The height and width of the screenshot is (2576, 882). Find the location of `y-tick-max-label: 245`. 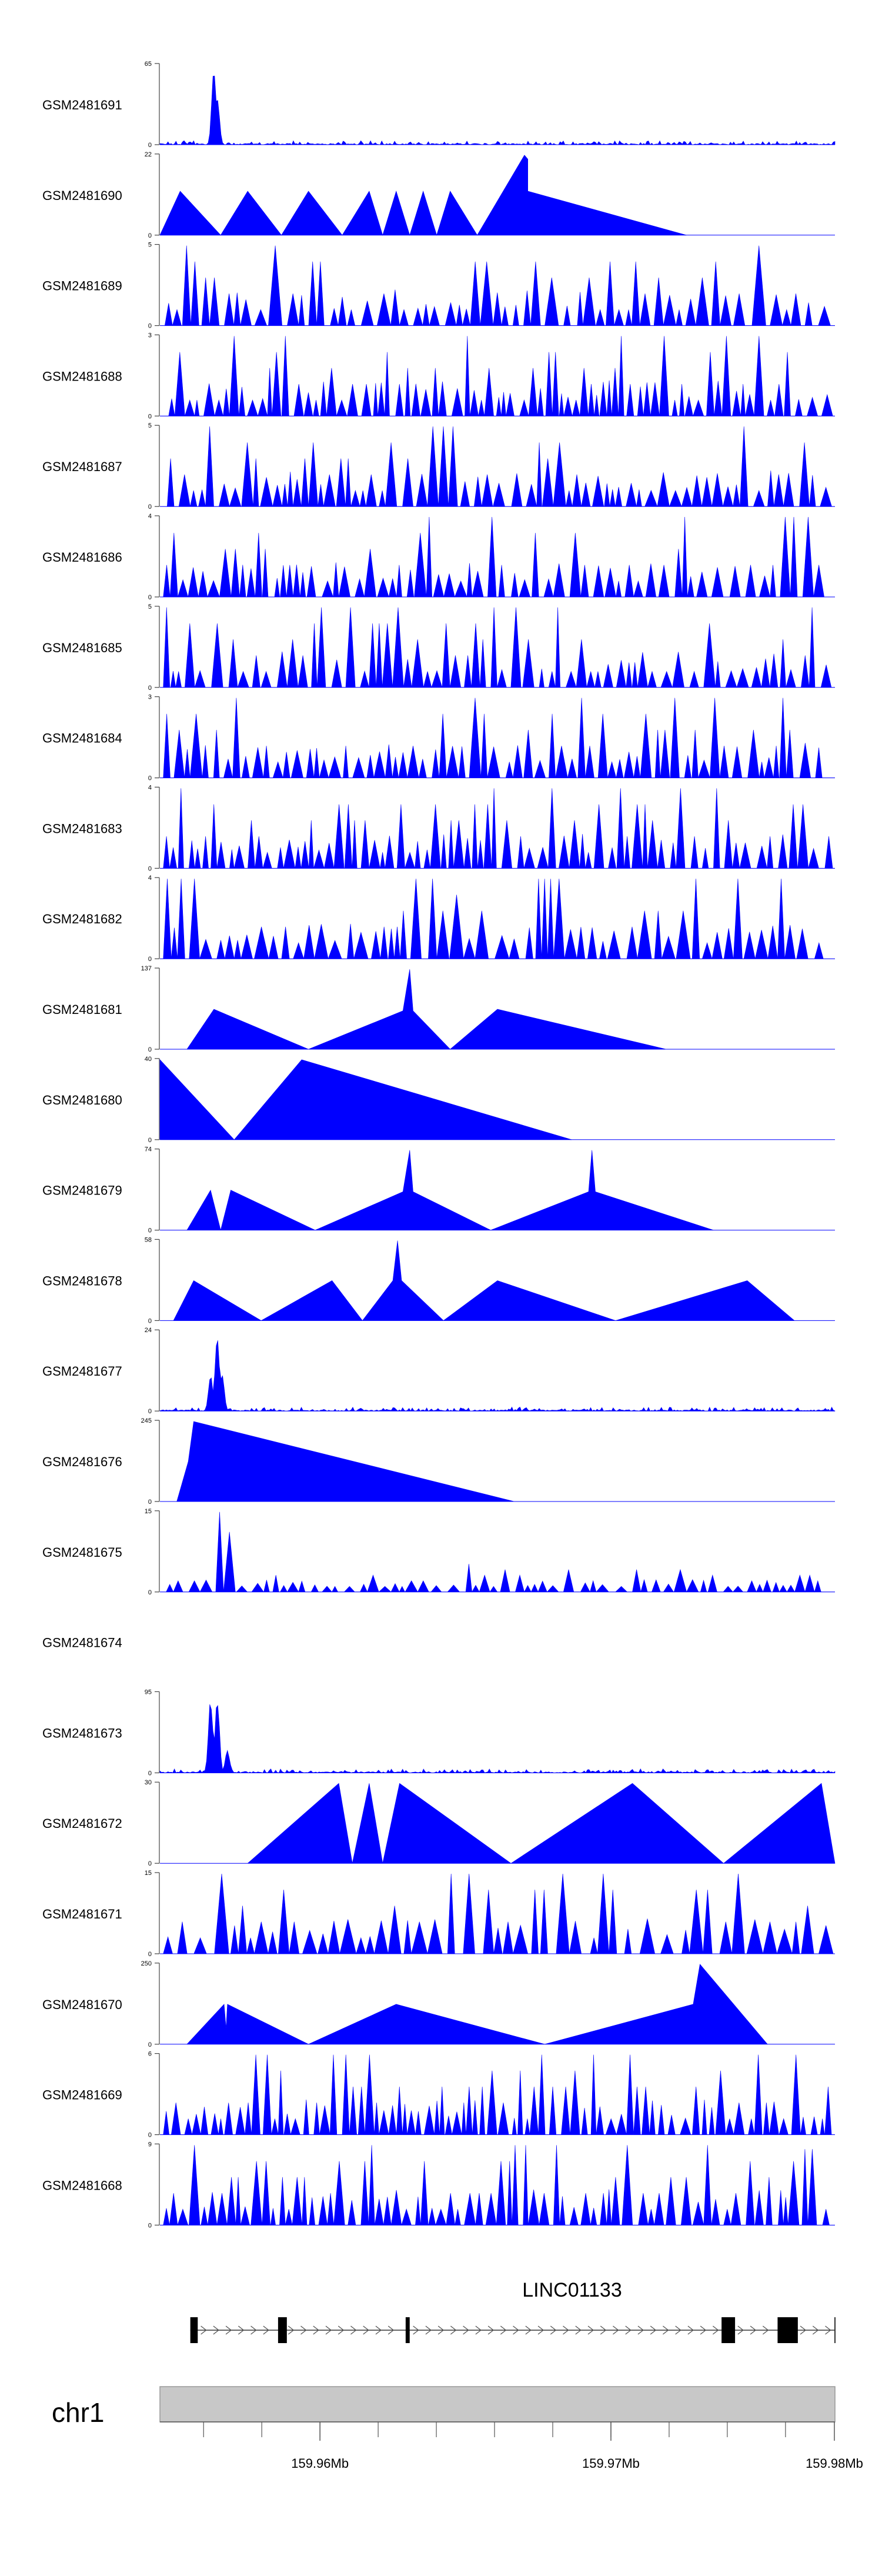

y-tick-max-label: 245 is located at coordinates (146, 1420).